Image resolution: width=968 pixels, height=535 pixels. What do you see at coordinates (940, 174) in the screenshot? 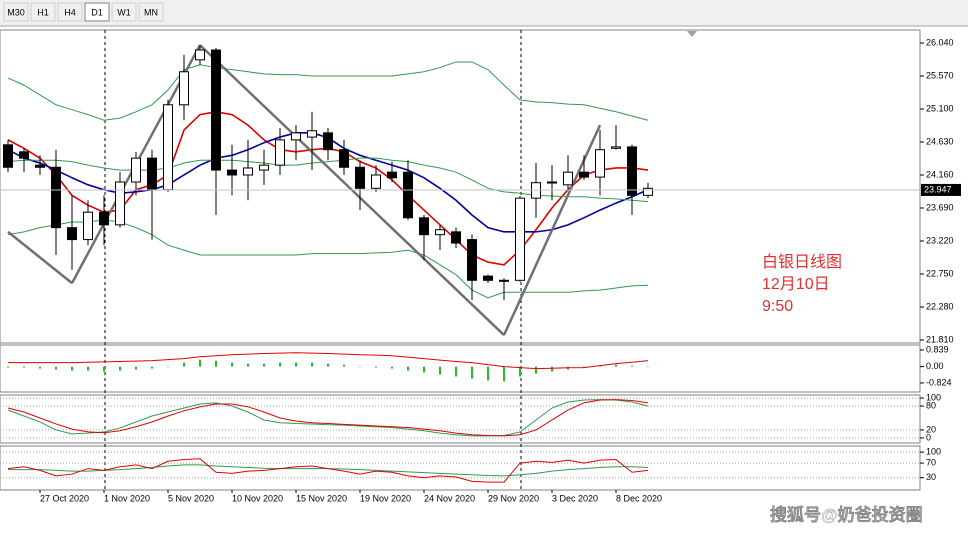
I see `y-tick-label: 24.160` at bounding box center [940, 174].